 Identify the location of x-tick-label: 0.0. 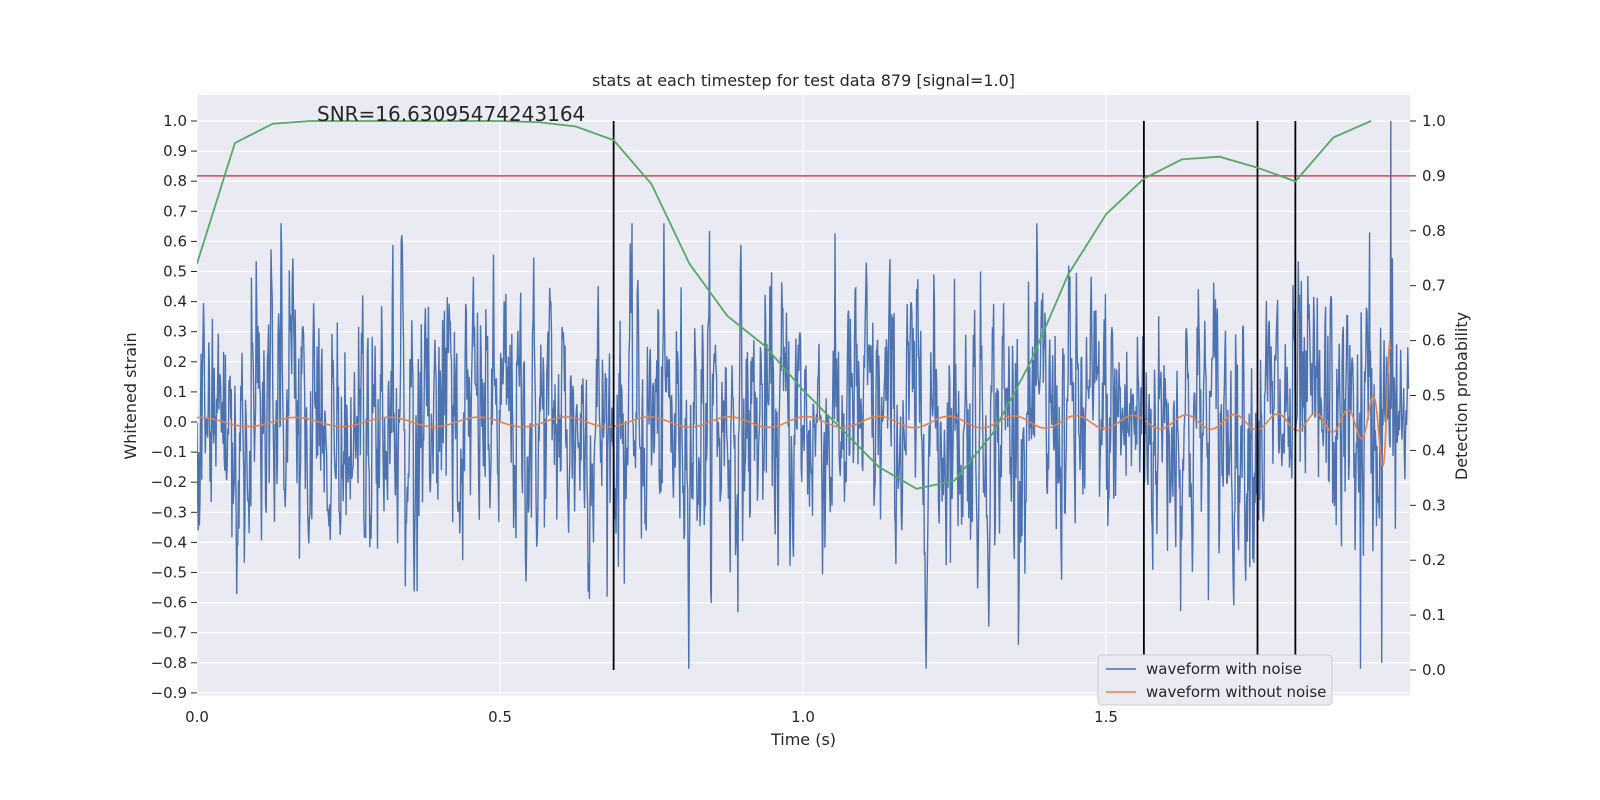
(197, 717).